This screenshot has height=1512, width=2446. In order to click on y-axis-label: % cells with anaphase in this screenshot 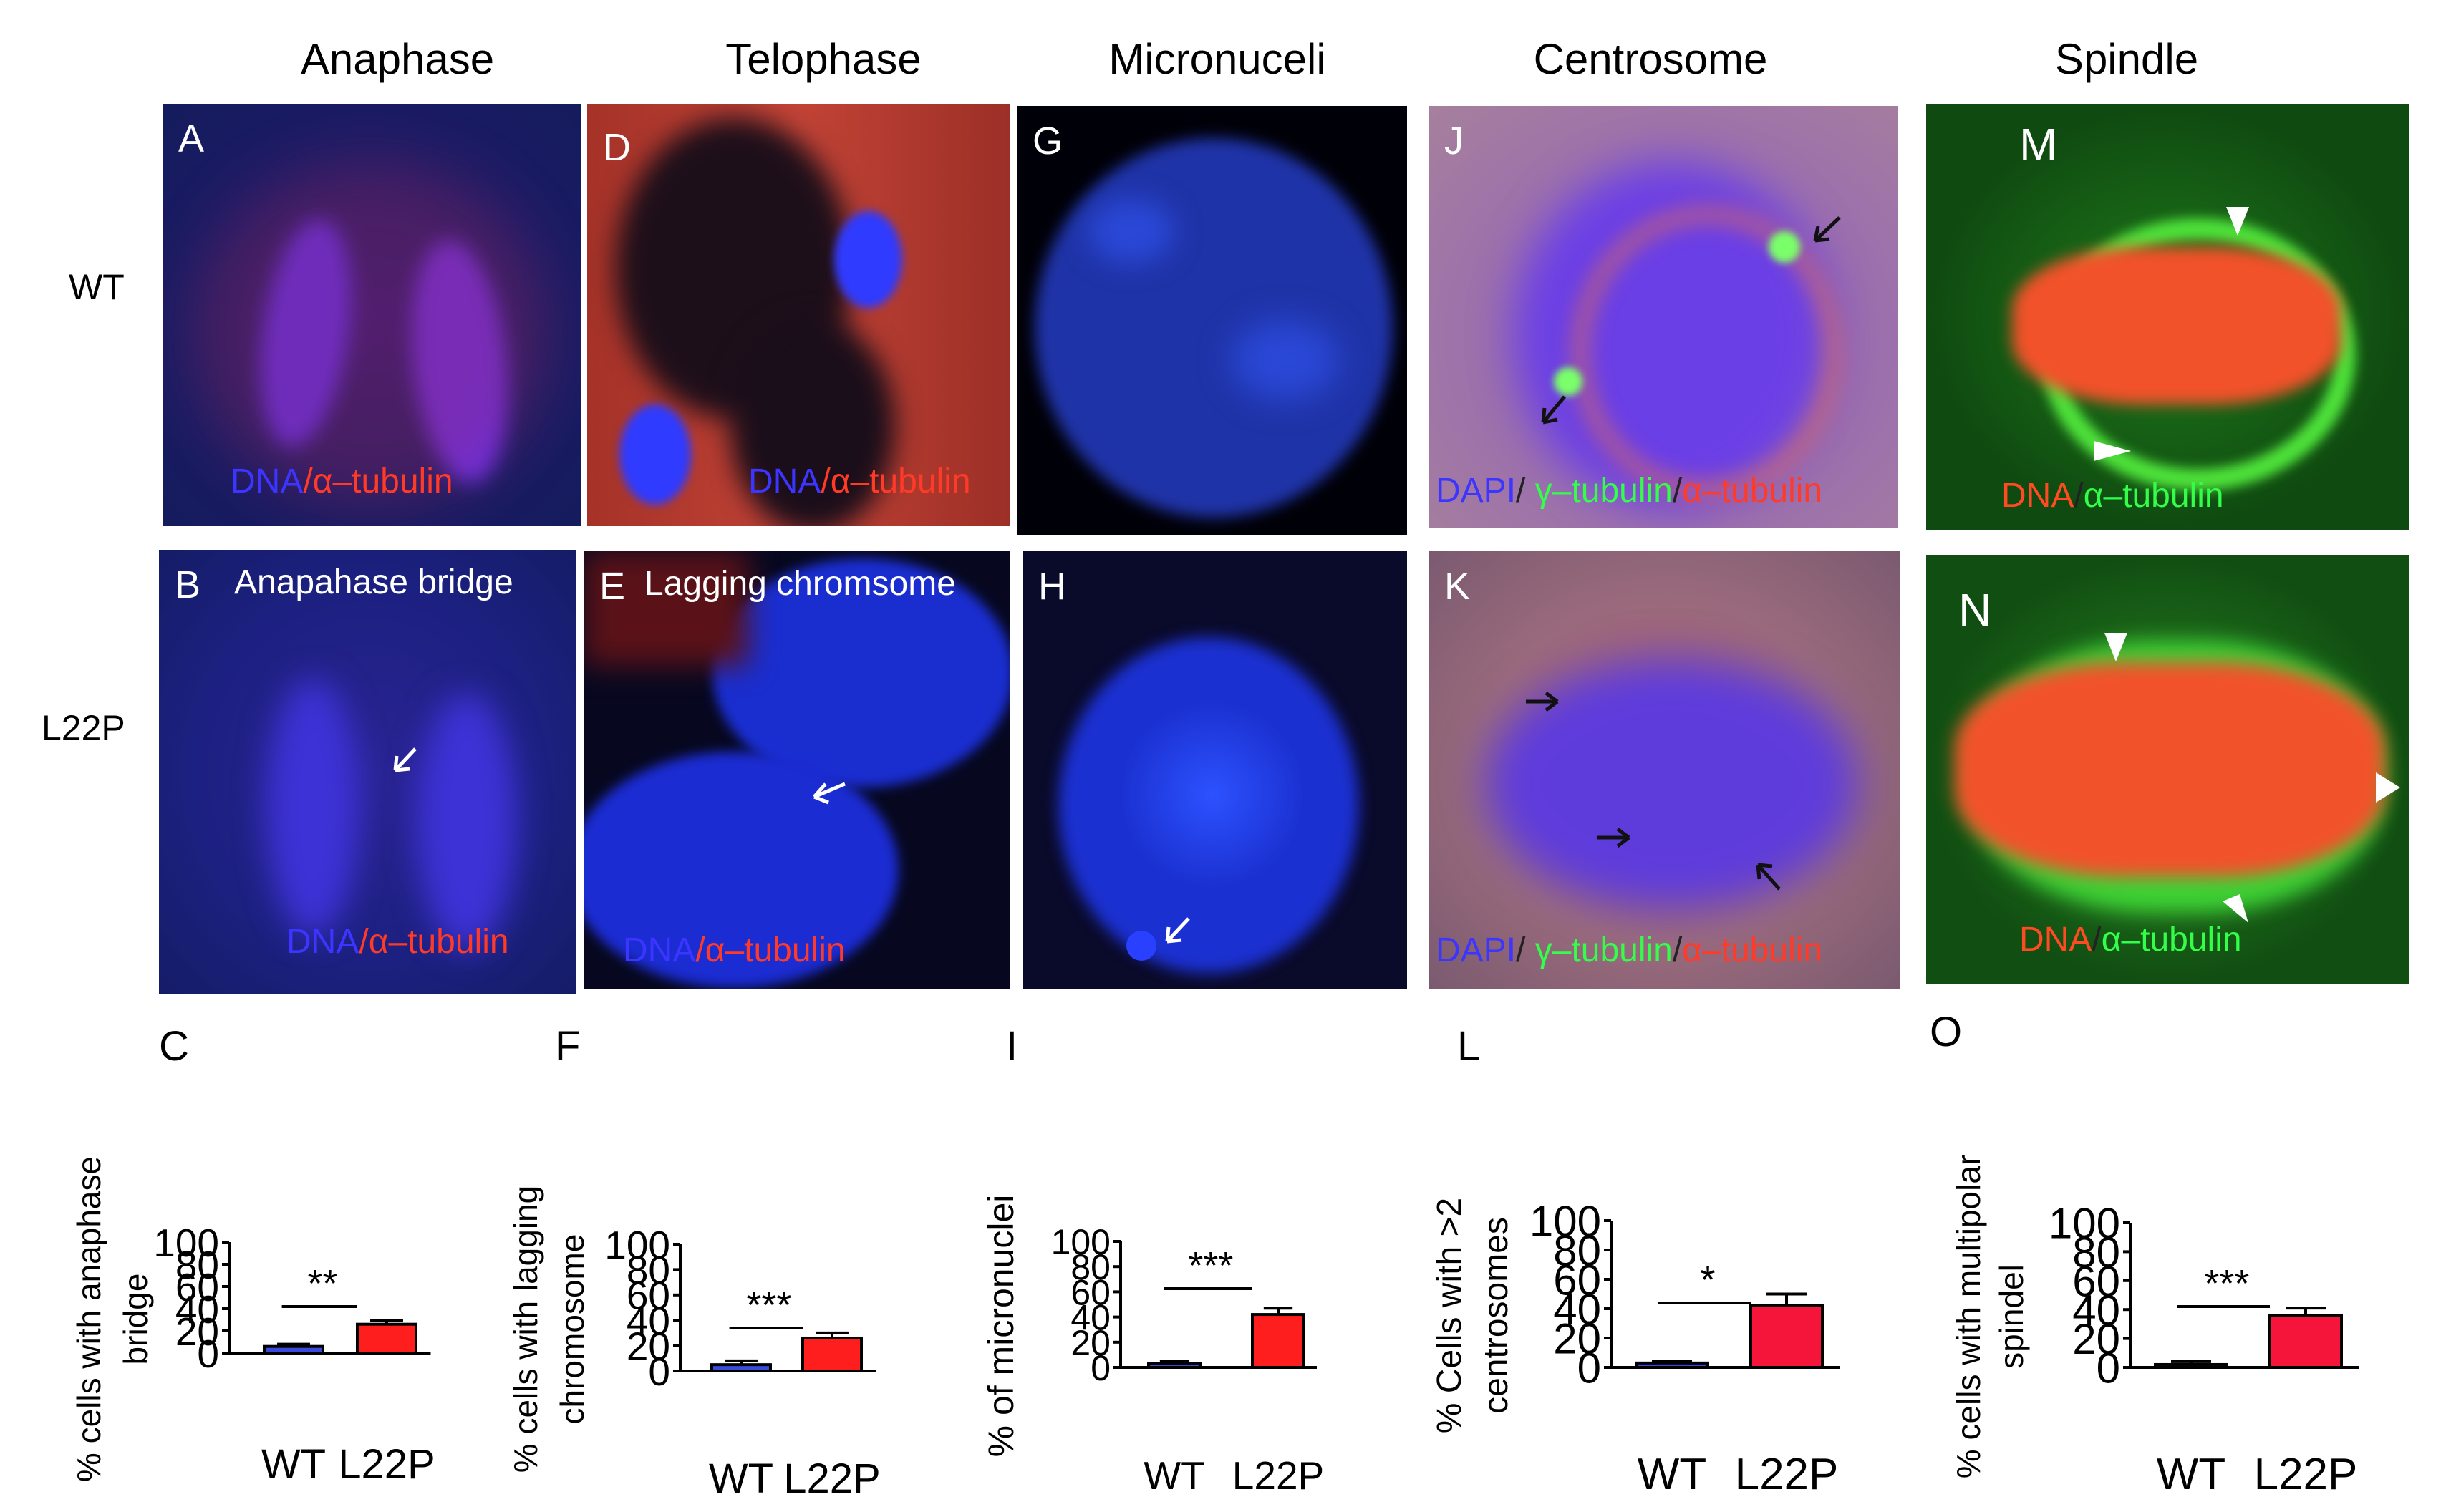, I will do `click(88, 1319)`.